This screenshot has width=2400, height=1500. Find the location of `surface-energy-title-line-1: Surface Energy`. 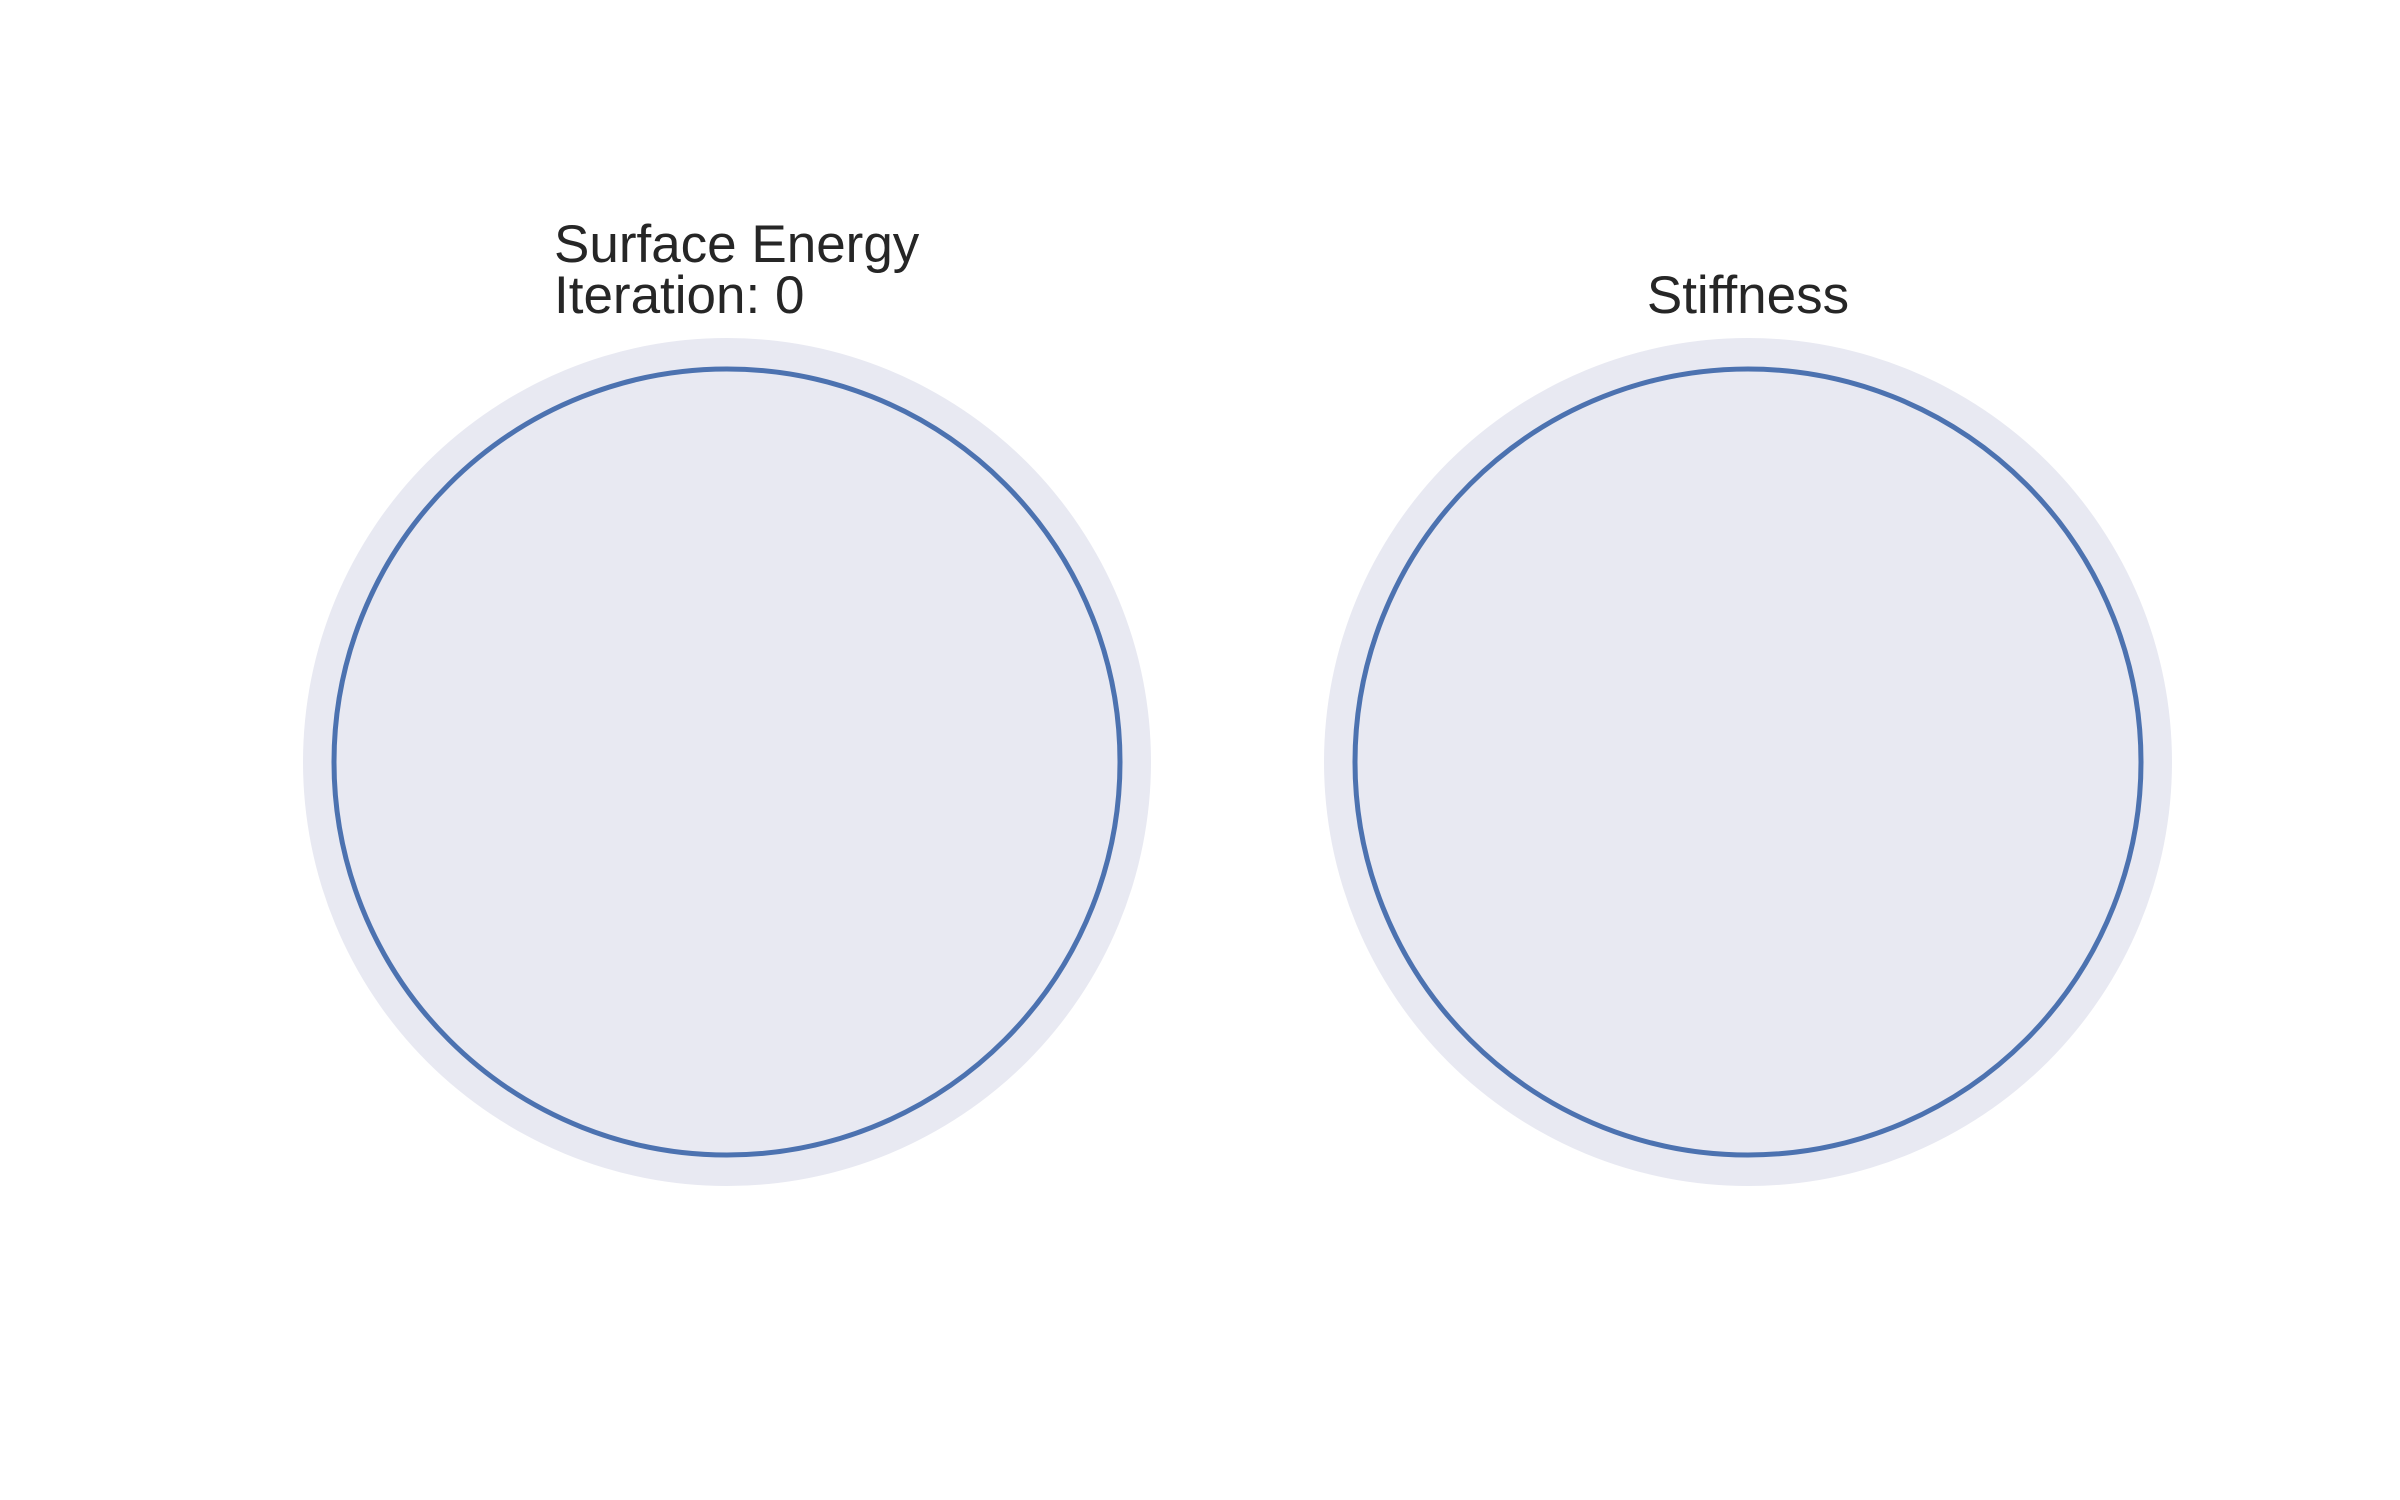

surface-energy-title-line-1: Surface Energy is located at coordinates (737, 244).